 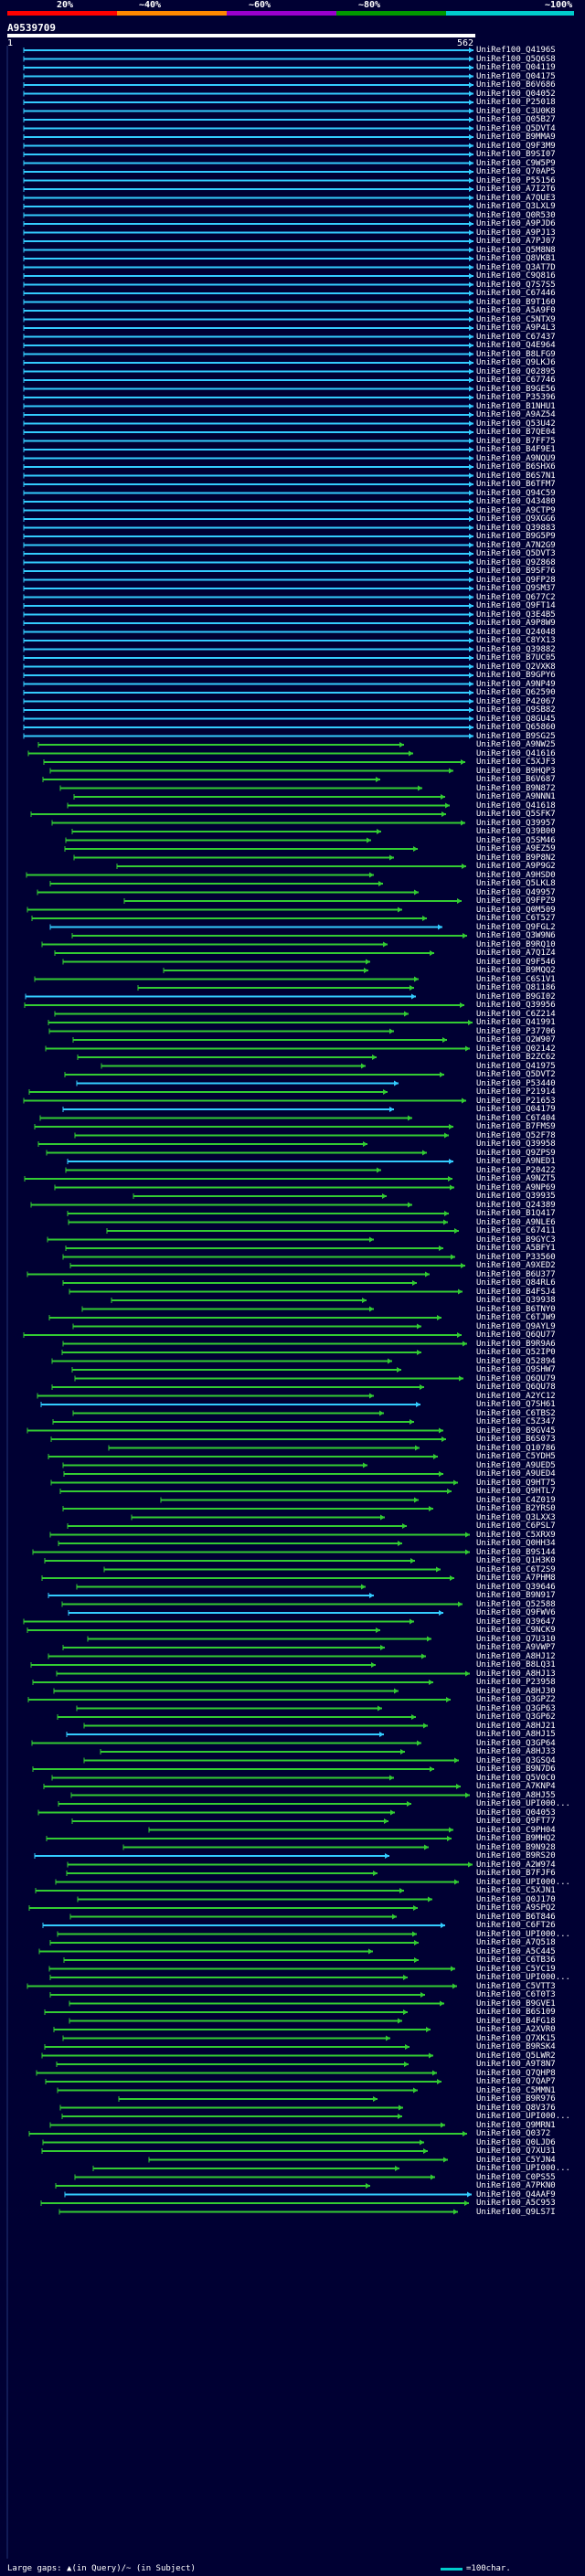 I want to click on hit-label: UniRef100_P21653, so click(x=516, y=1101).